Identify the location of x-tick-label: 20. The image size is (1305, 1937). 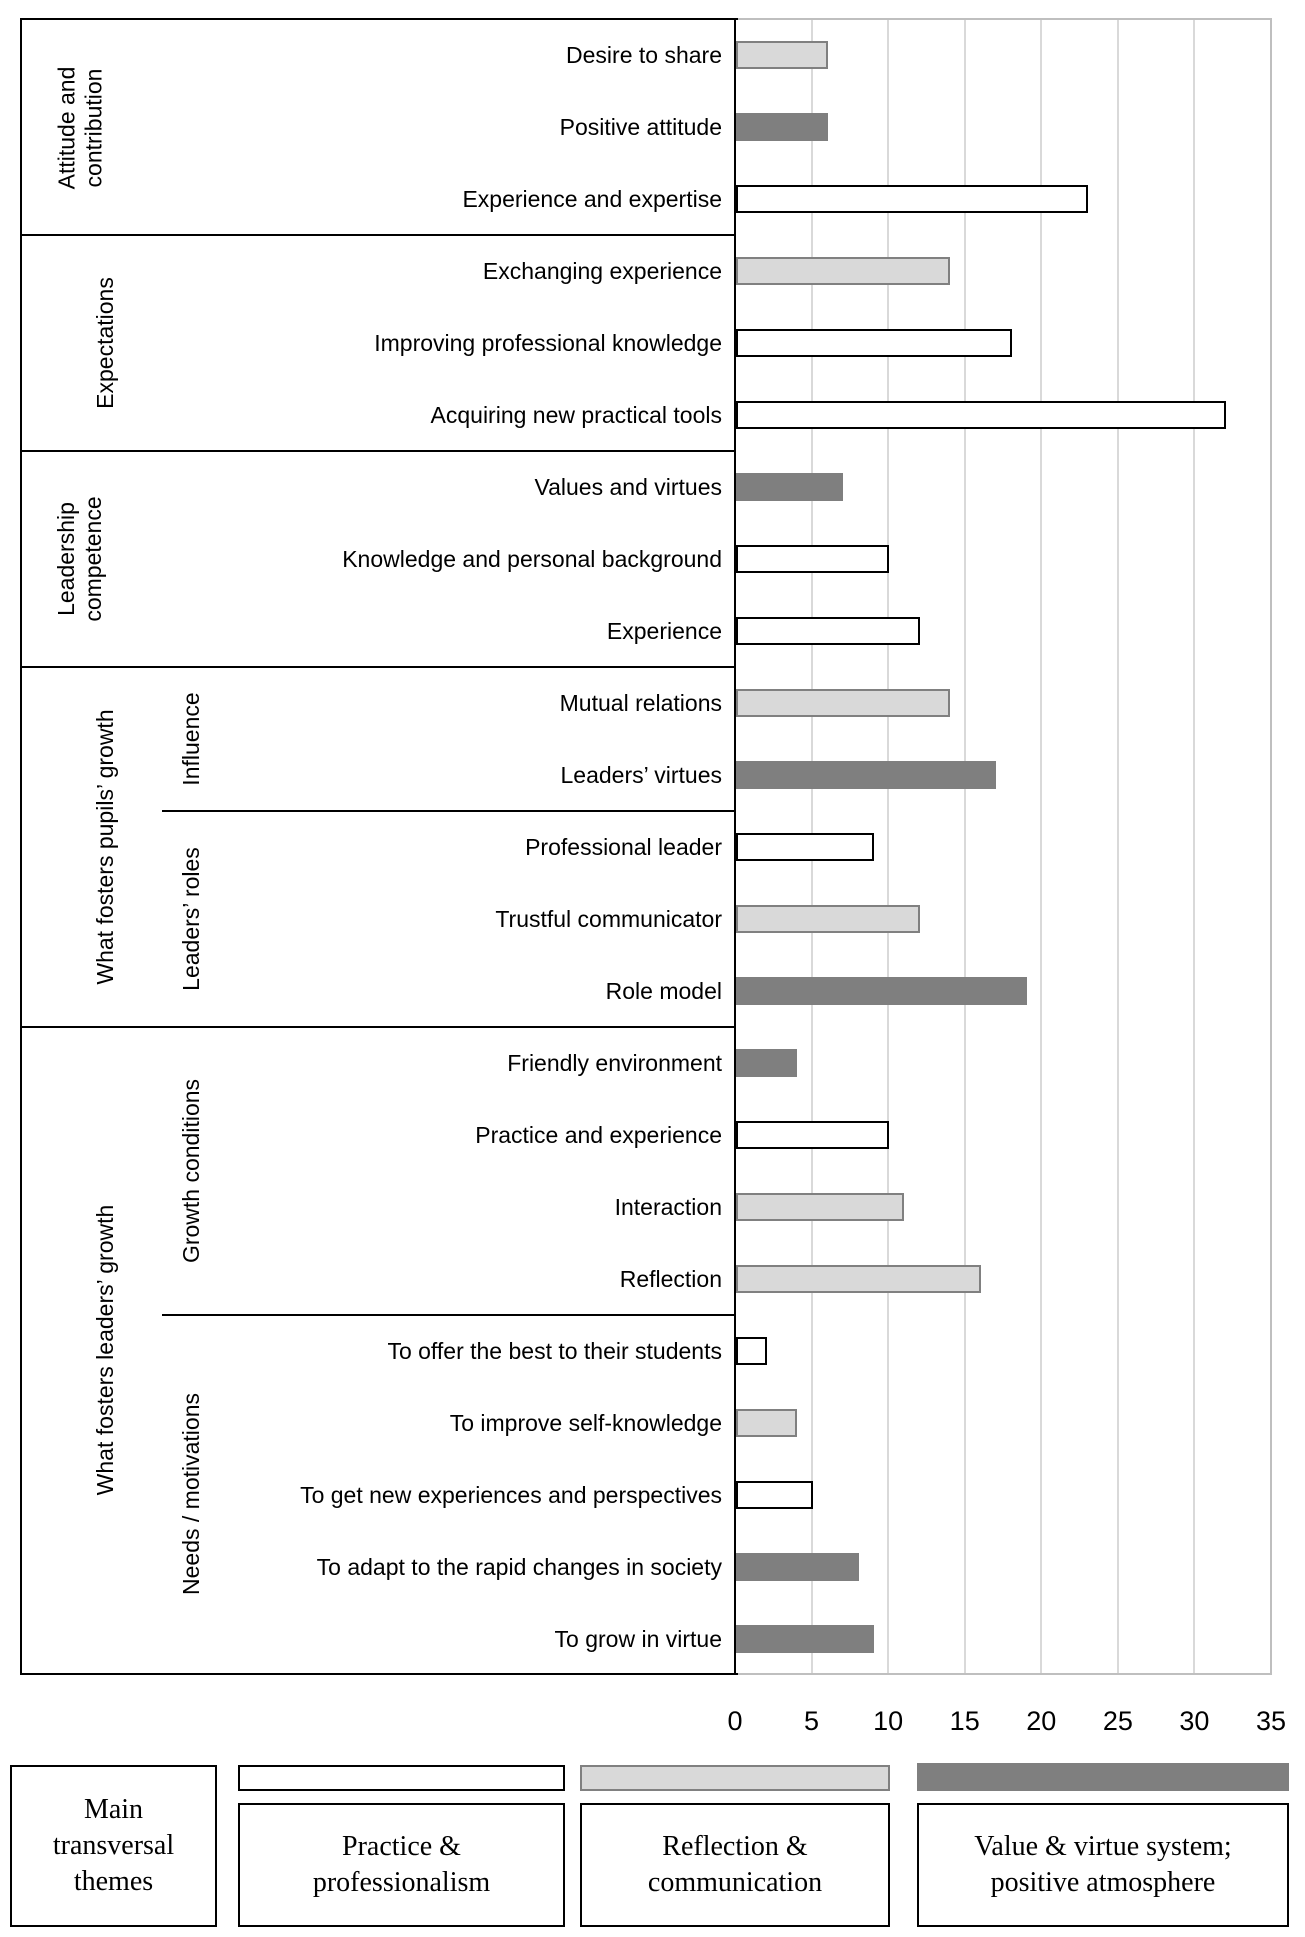
(1041, 1721).